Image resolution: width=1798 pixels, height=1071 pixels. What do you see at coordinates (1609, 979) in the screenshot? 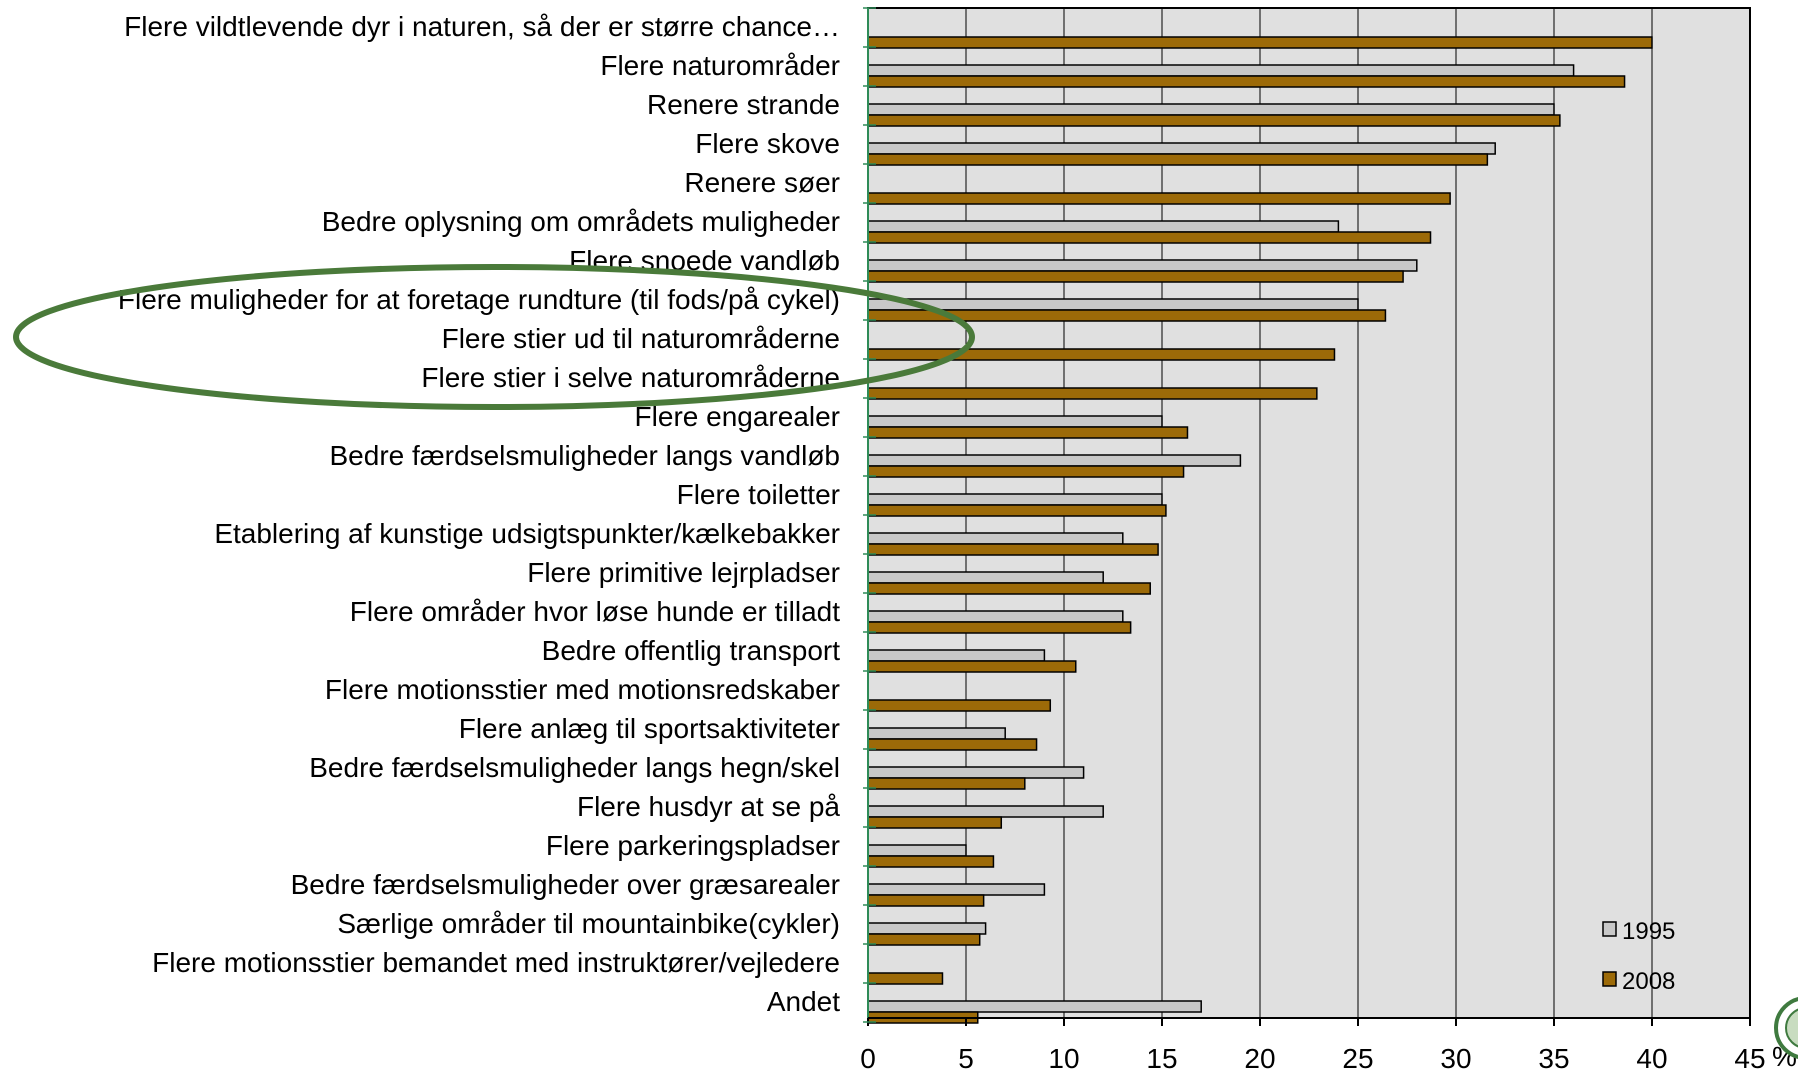
I see `legend-swatch-2008` at bounding box center [1609, 979].